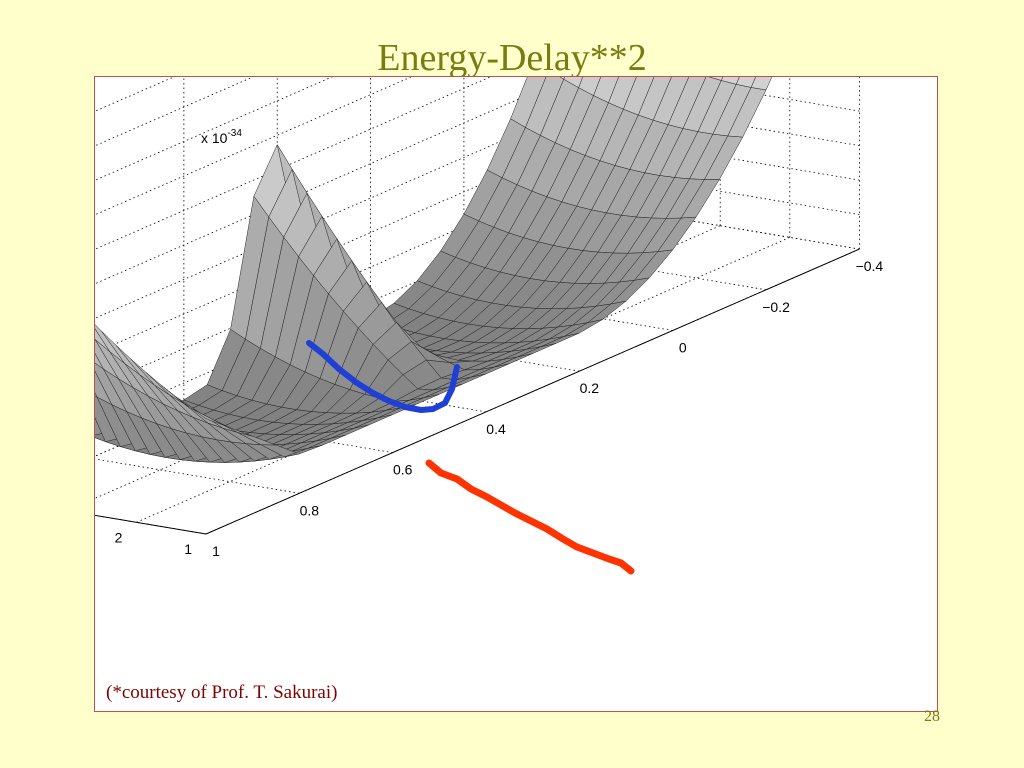 This screenshot has height=768, width=1024. Describe the element at coordinates (222, 692) in the screenshot. I see `figure-caption: (*courtesy of Prof. T. Sakurai)` at that location.